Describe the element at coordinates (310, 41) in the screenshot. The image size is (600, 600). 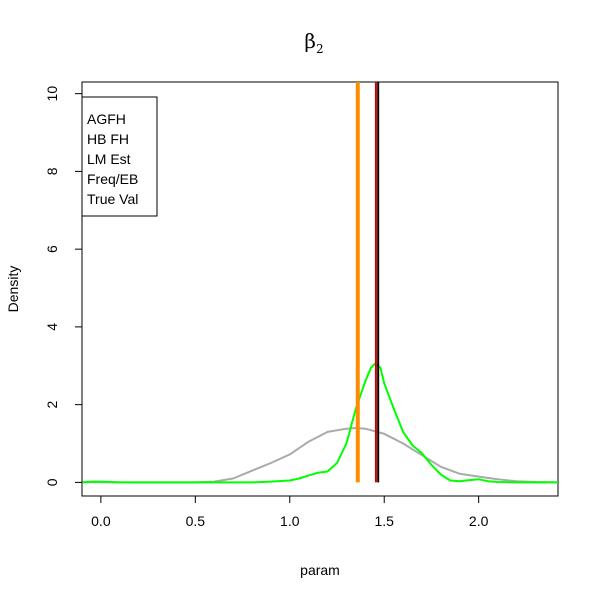
I see `chart-title-symbol: β` at that location.